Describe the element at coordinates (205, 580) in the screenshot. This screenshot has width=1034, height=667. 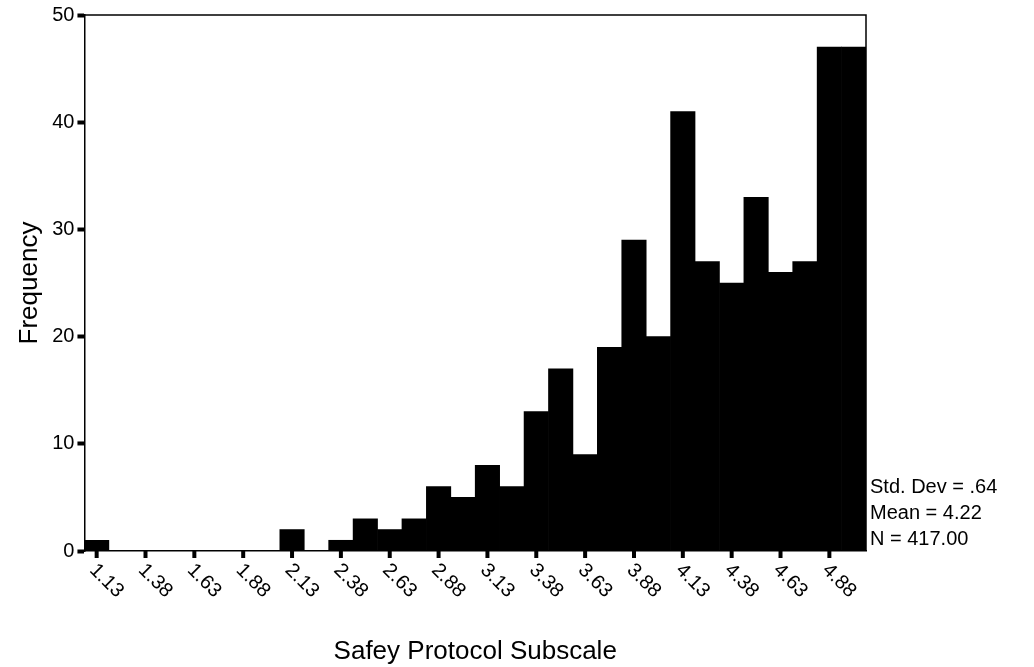
I see `x-tick-label: 1.63` at that location.